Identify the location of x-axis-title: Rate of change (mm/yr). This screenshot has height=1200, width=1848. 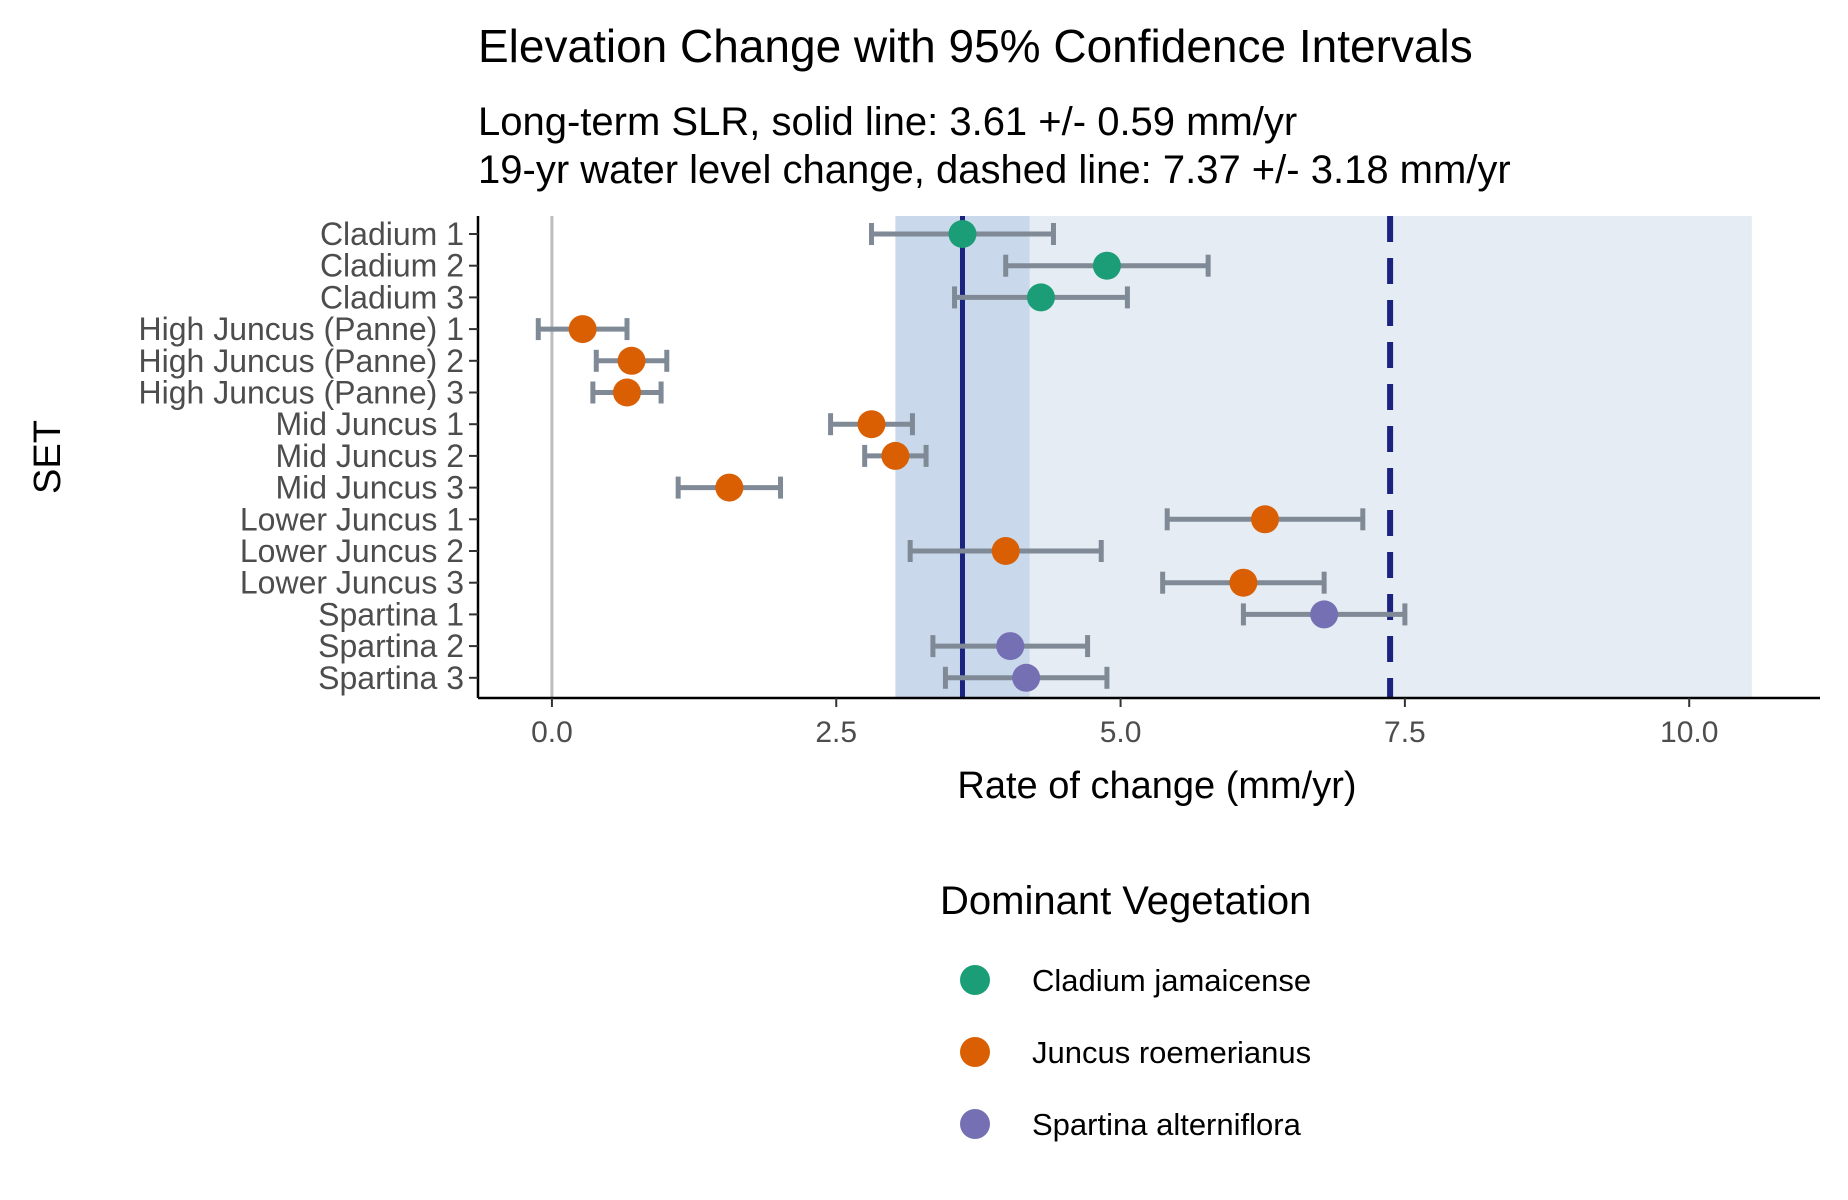
(1156, 786).